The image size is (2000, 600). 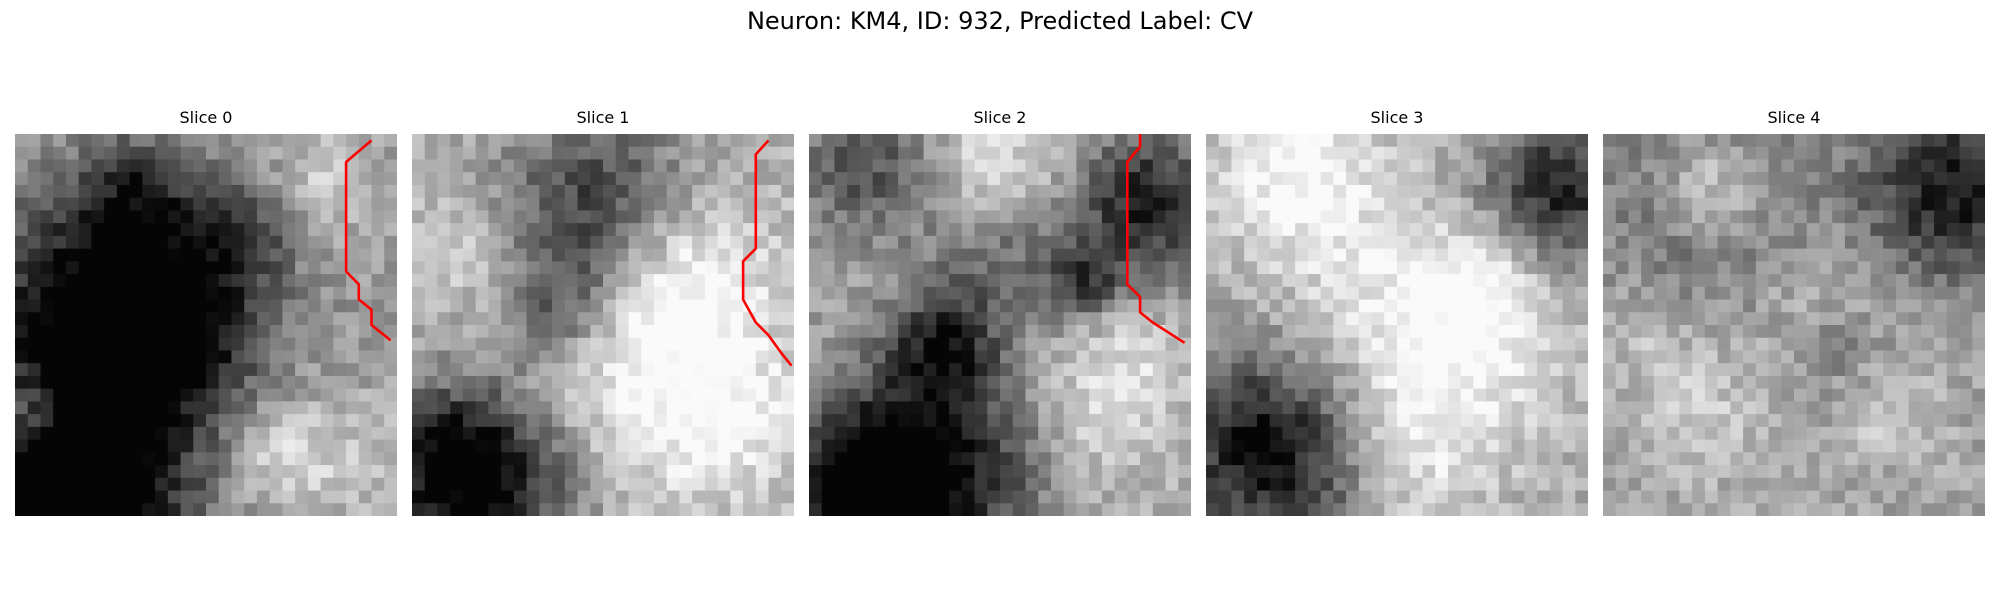 What do you see at coordinates (1000, 117) in the screenshot?
I see `slice-title: Slice 2` at bounding box center [1000, 117].